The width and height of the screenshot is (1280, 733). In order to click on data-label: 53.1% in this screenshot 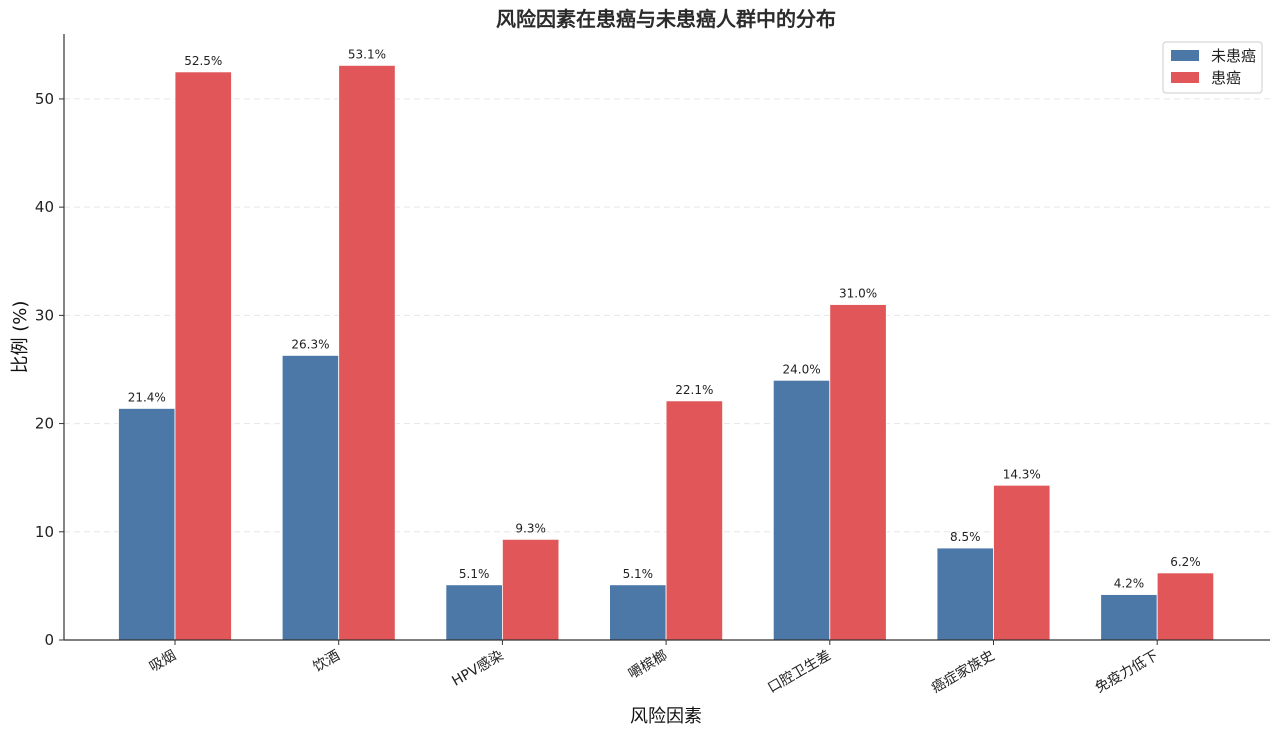, I will do `click(367, 54)`.